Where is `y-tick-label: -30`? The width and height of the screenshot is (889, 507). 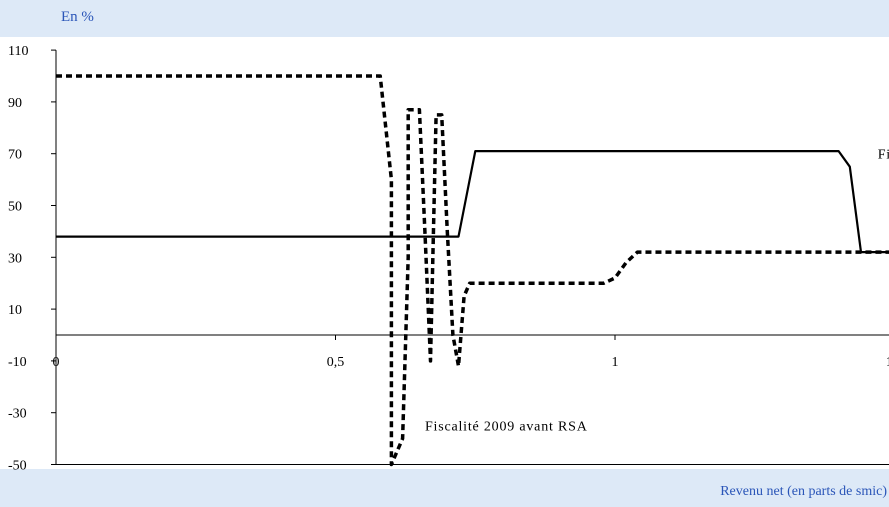
y-tick-label: -30 is located at coordinates (17, 414).